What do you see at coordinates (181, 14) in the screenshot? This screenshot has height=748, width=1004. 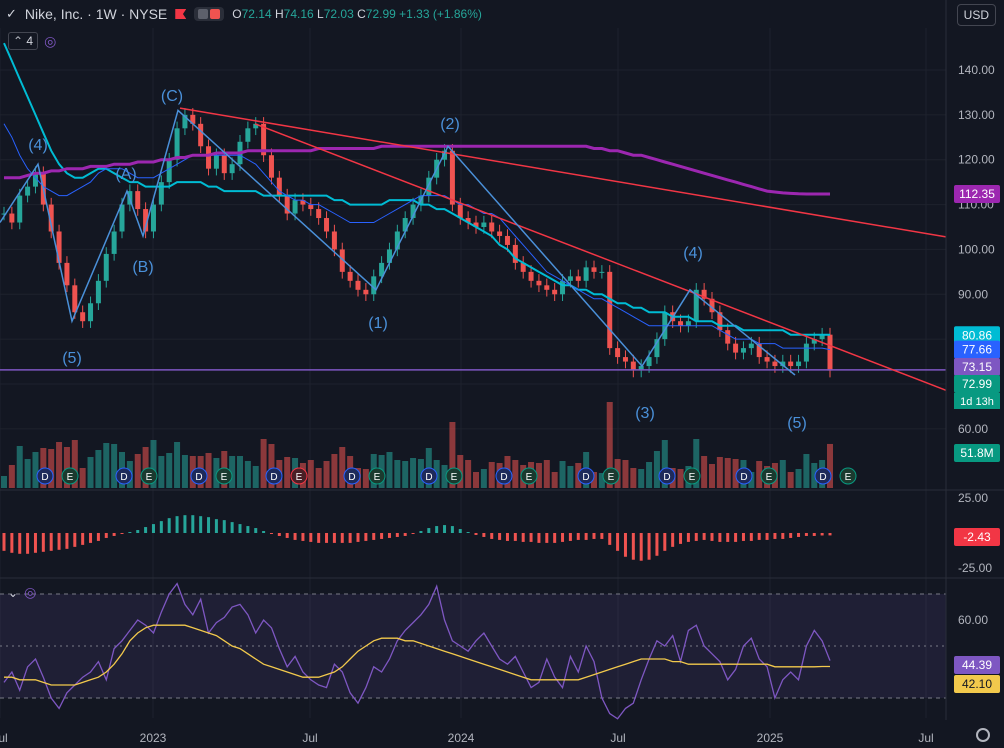 I see `flag-icon` at bounding box center [181, 14].